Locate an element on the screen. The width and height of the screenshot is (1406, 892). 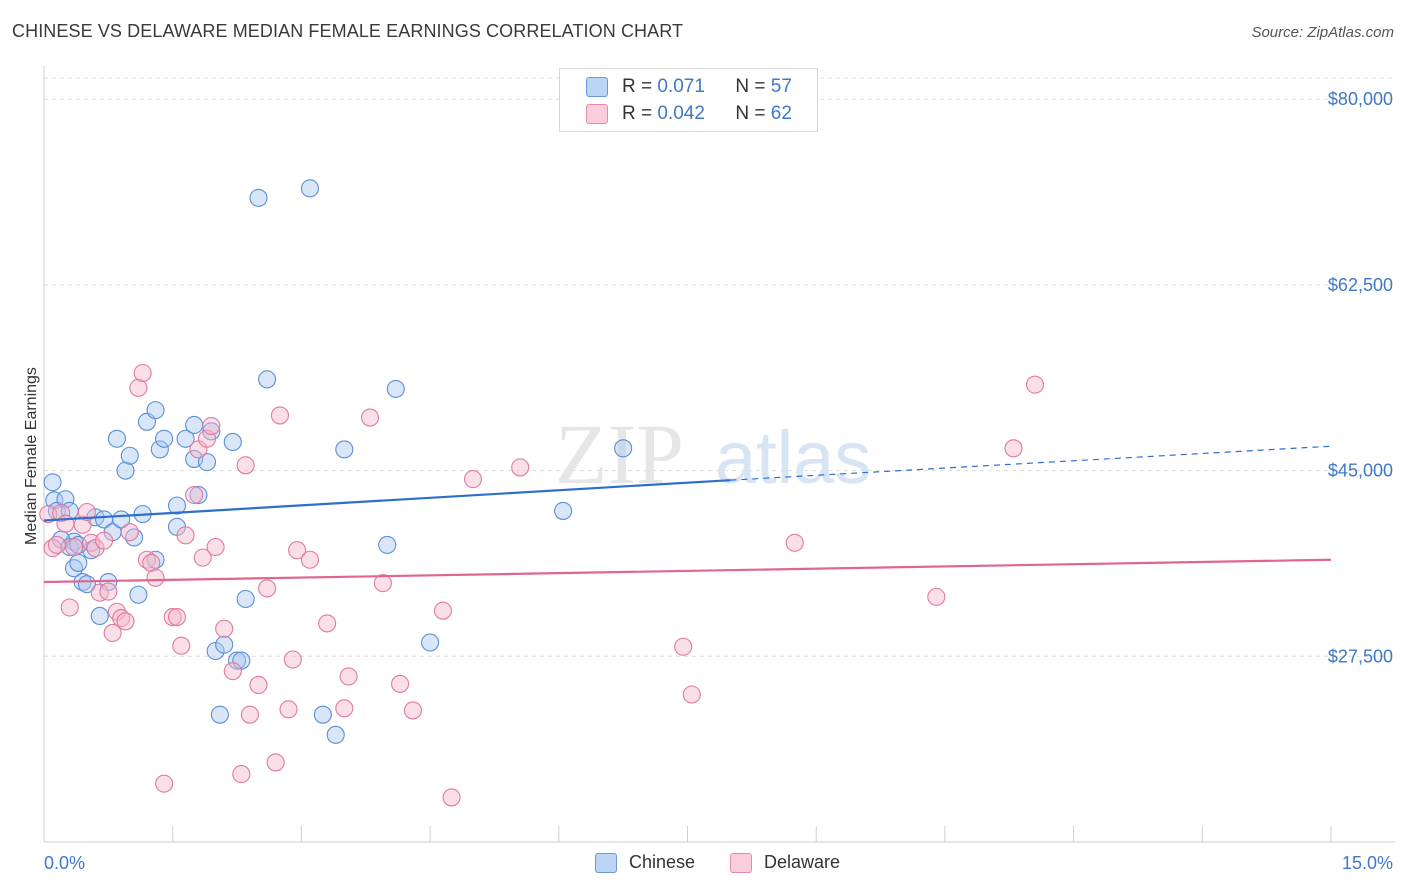
trend-lines is located at coordinates (687, 514).